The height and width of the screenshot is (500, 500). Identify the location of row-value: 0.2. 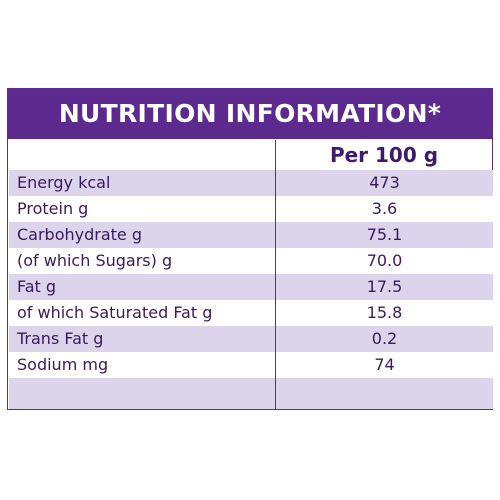
(384, 338).